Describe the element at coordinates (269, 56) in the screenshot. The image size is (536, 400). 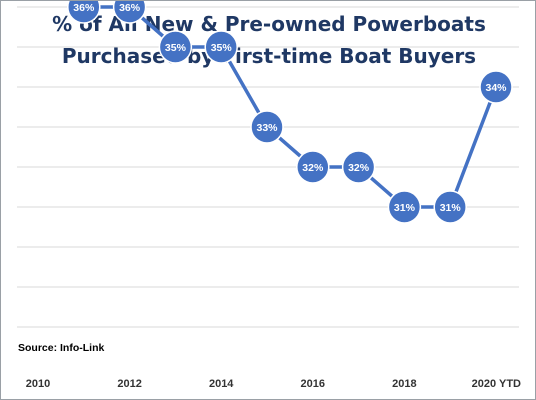
I see `chart-title-line-2: Purchased by First-time Boat Buyers` at that location.